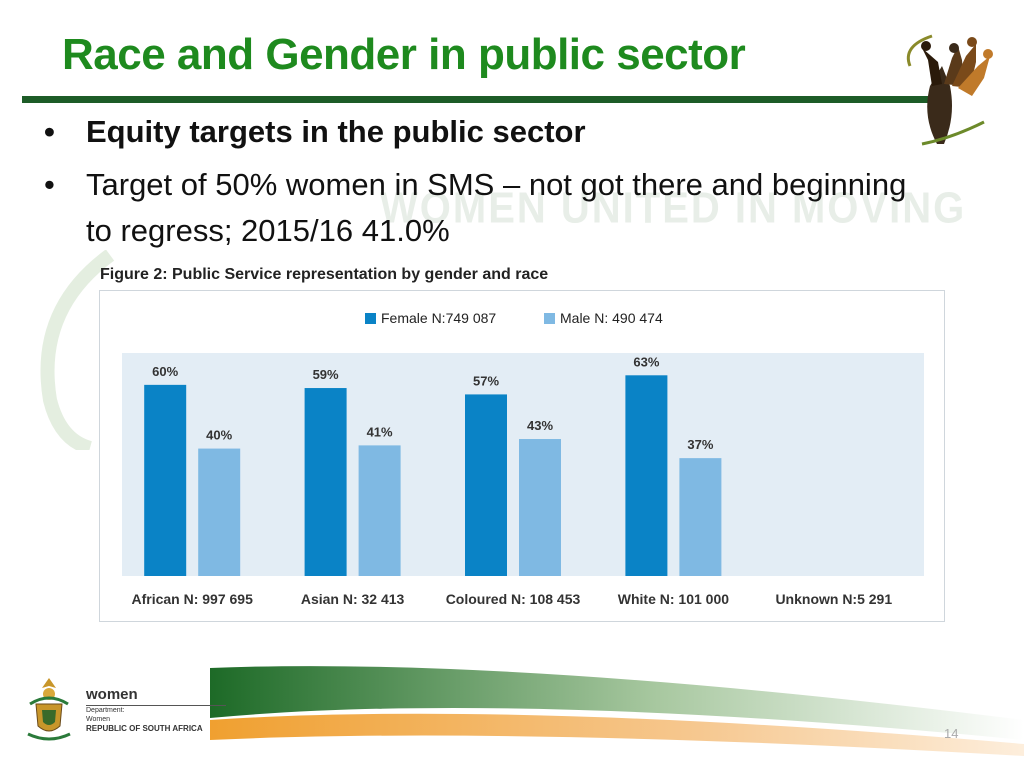  I want to click on category-label: White N: 101 000, so click(673, 599).